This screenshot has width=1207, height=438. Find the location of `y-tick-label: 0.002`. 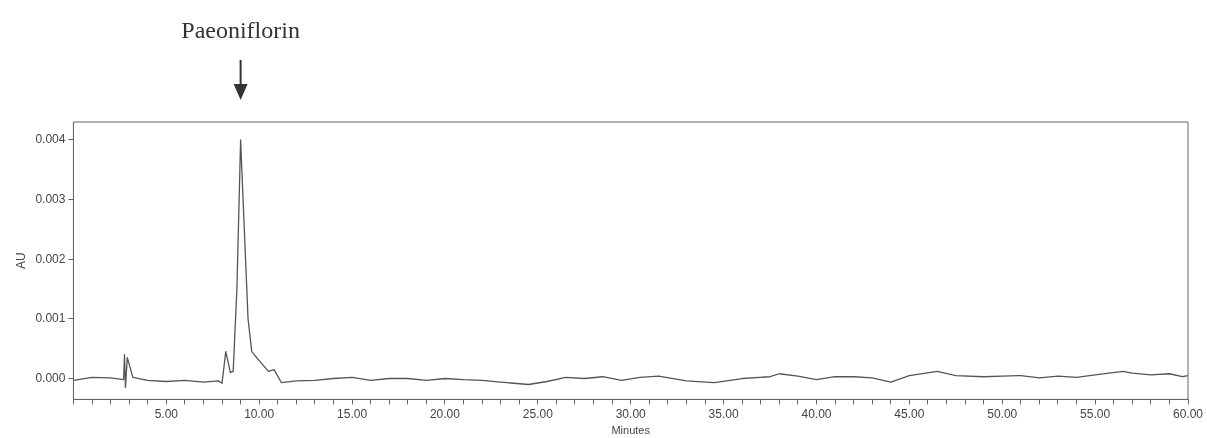

y-tick-label: 0.002 is located at coordinates (50, 258).